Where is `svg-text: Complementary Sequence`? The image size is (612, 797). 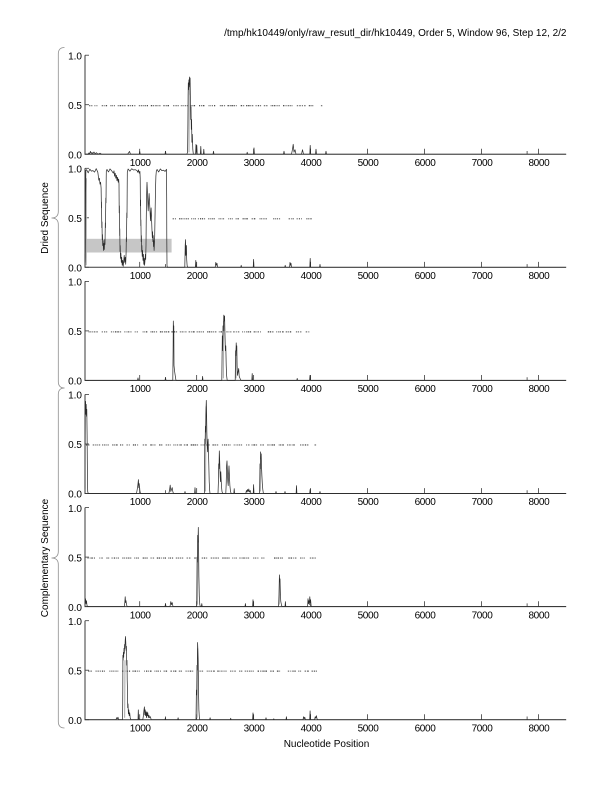
svg-text: Complementary Sequence is located at coordinates (45, 557).